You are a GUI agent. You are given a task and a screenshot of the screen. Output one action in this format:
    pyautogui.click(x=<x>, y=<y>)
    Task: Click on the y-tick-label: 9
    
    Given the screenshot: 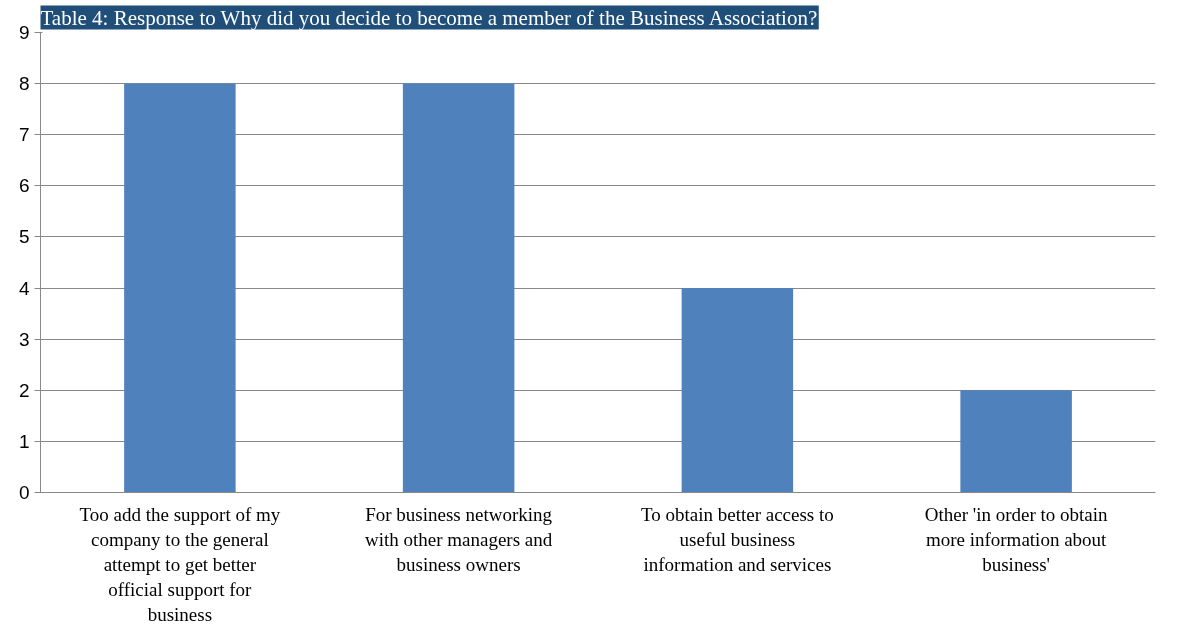 What is the action you would take?
    pyautogui.click(x=24, y=32)
    